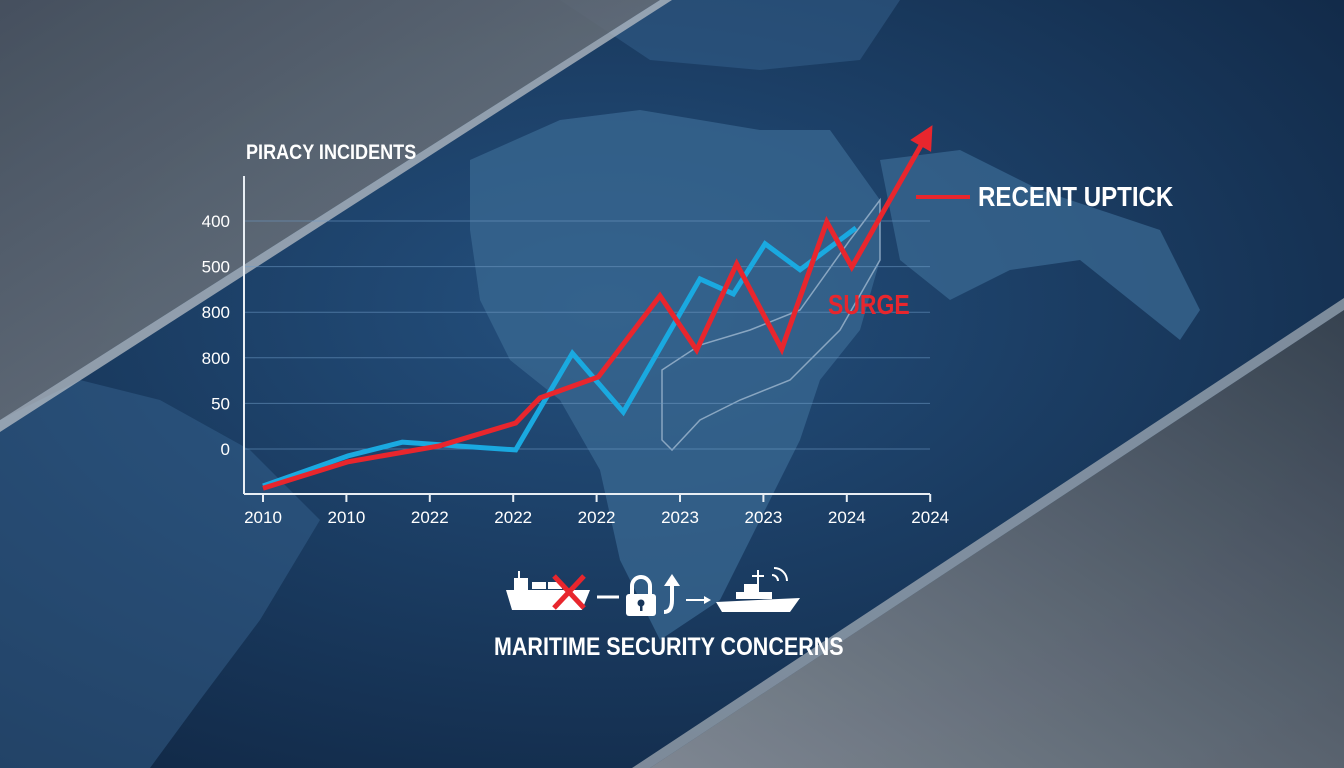 The width and height of the screenshot is (1344, 768). Describe the element at coordinates (216, 267) in the screenshot. I see `y-tick-label: 500` at that location.